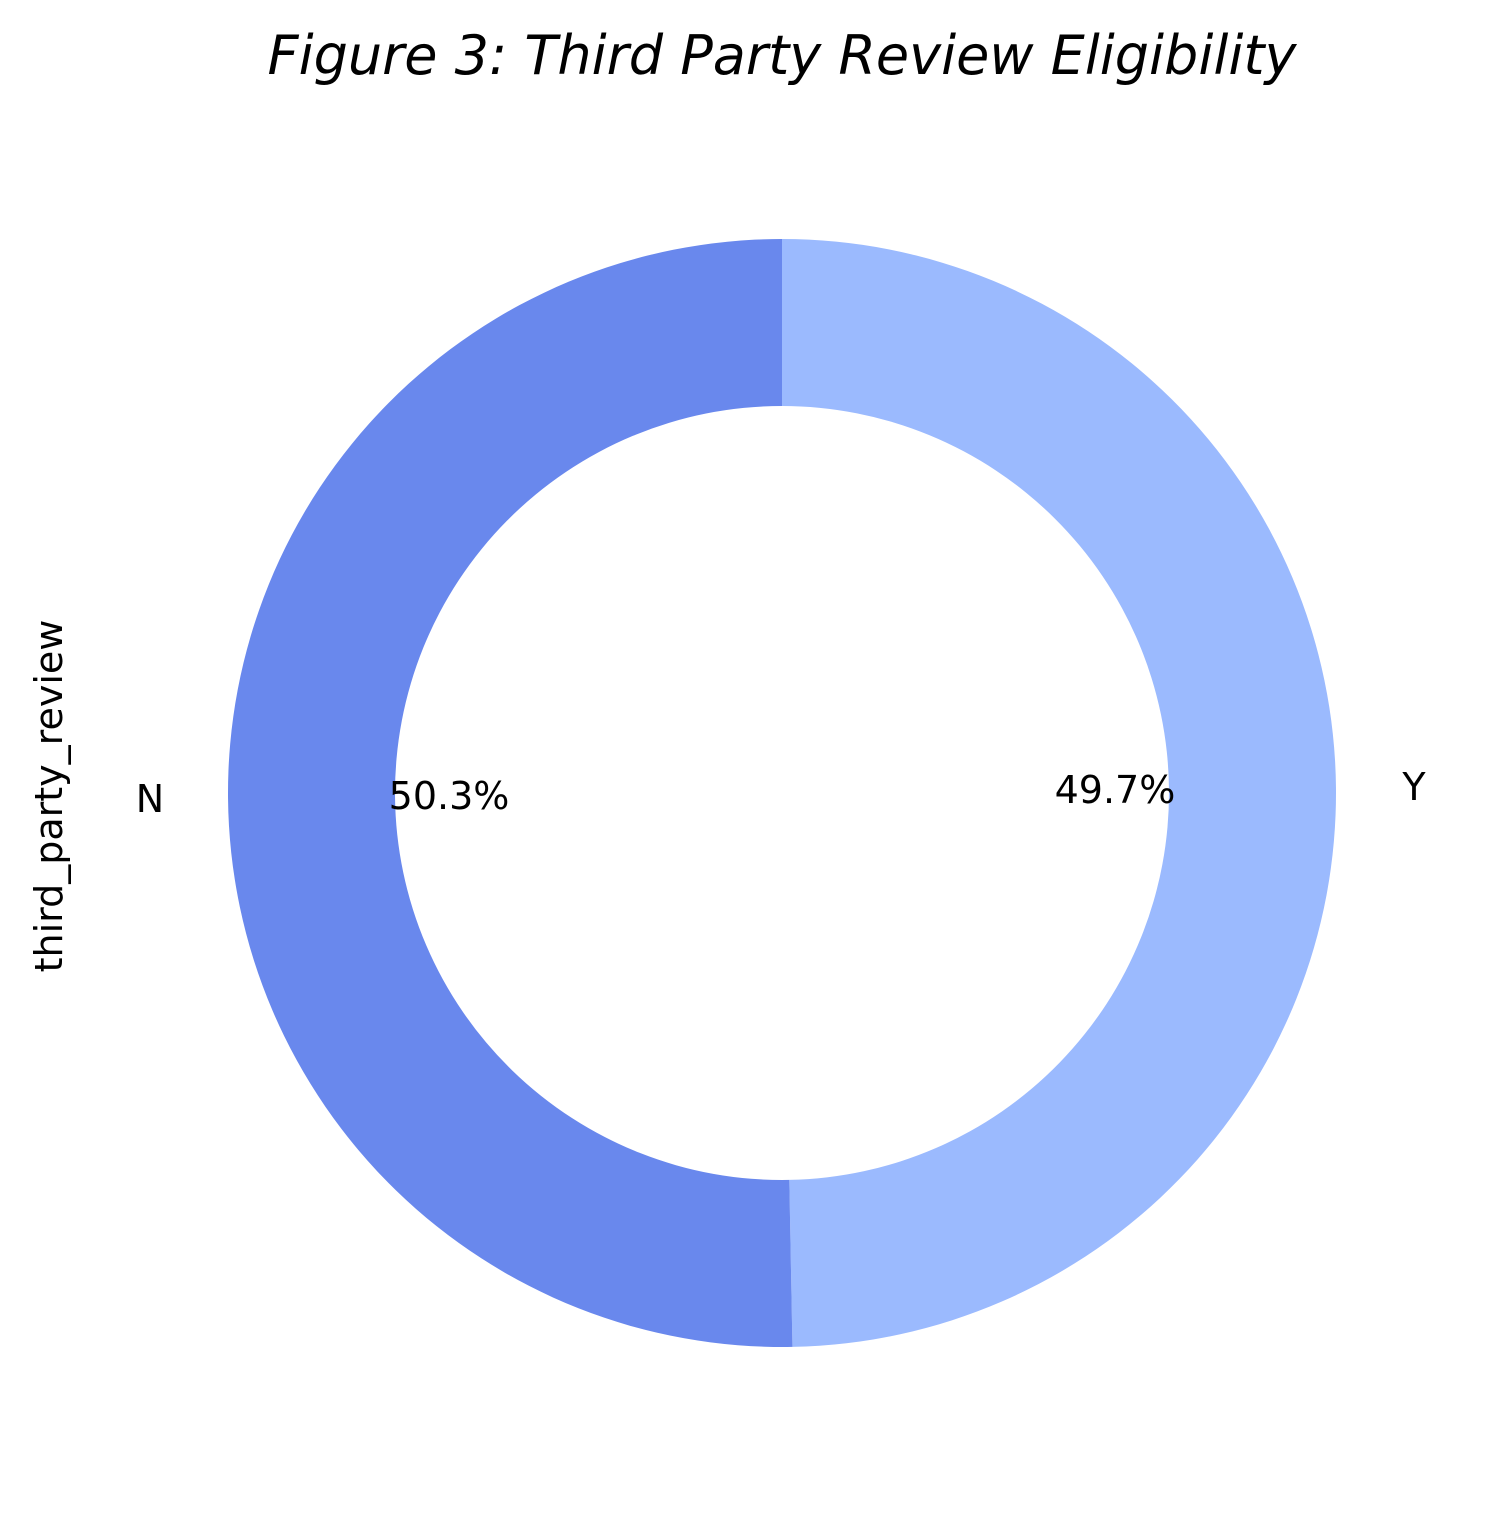 The image size is (1505, 1516). What do you see at coordinates (783, 55) in the screenshot?
I see `chart-title: Figure 3: Third Party Review Eligibility` at bounding box center [783, 55].